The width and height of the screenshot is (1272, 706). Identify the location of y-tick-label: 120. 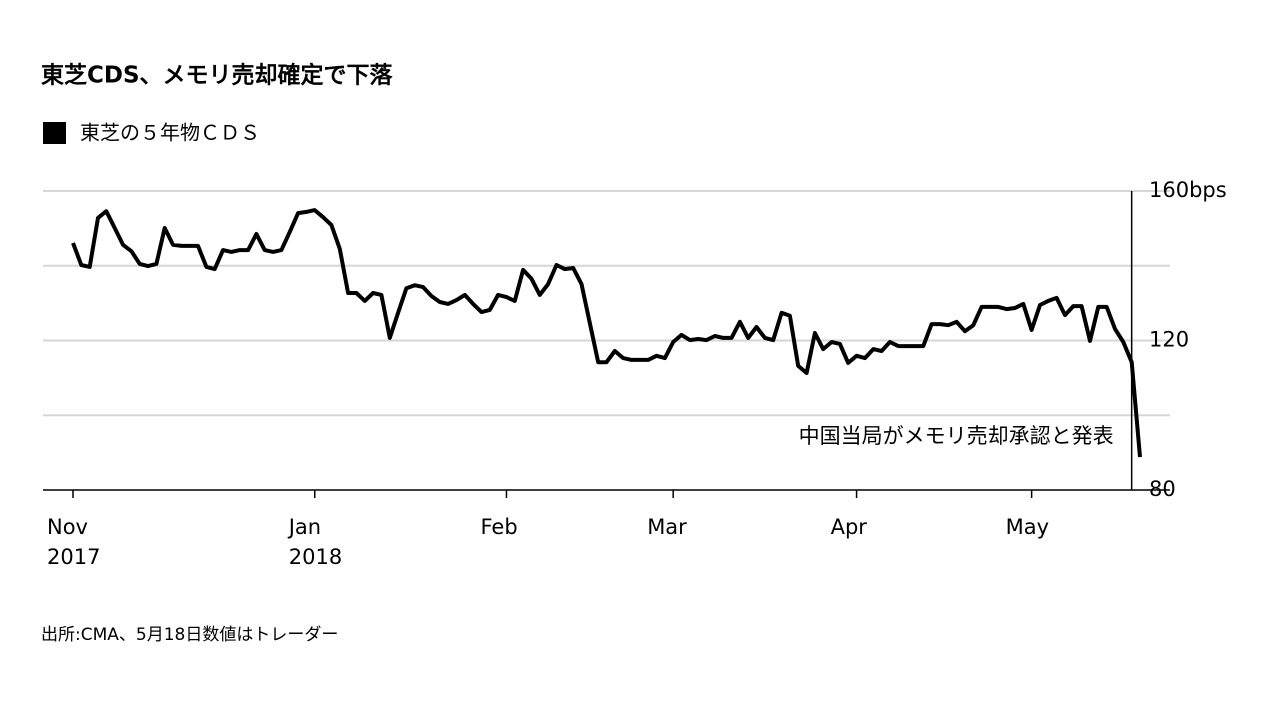
(1169, 340).